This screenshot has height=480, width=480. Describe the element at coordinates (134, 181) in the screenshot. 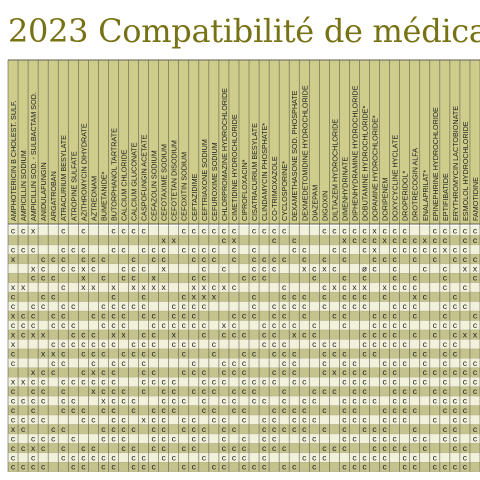

I see `drug-column-label: CALCIUM GLUCONATE` at that location.